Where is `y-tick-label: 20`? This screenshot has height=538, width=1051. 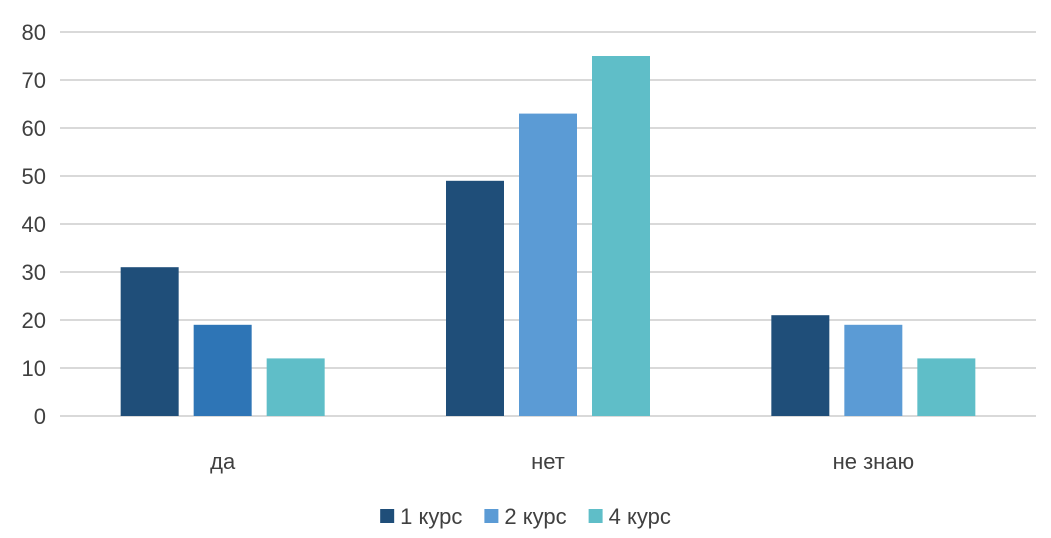 y-tick-label: 20 is located at coordinates (34, 320).